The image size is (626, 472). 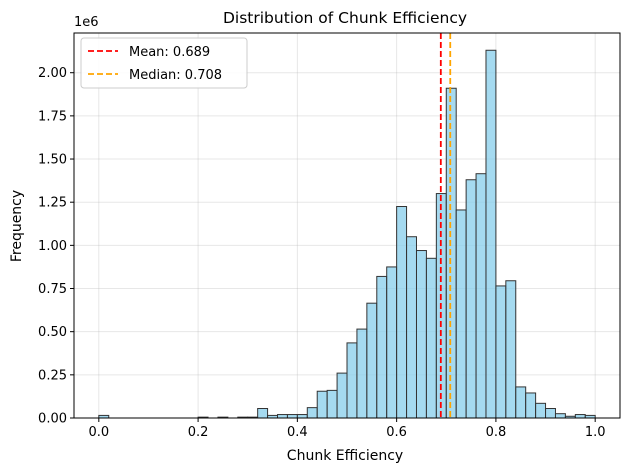 I want to click on y-tick-label: 0.50, so click(x=52, y=332).